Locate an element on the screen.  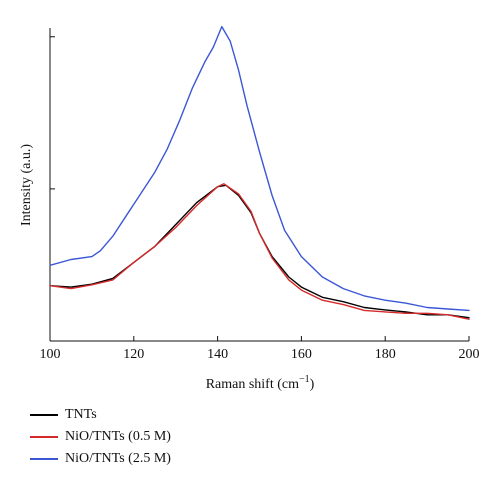
legend-label-nio-05: NiO/TNTs (0.5 M) is located at coordinates (118, 436).